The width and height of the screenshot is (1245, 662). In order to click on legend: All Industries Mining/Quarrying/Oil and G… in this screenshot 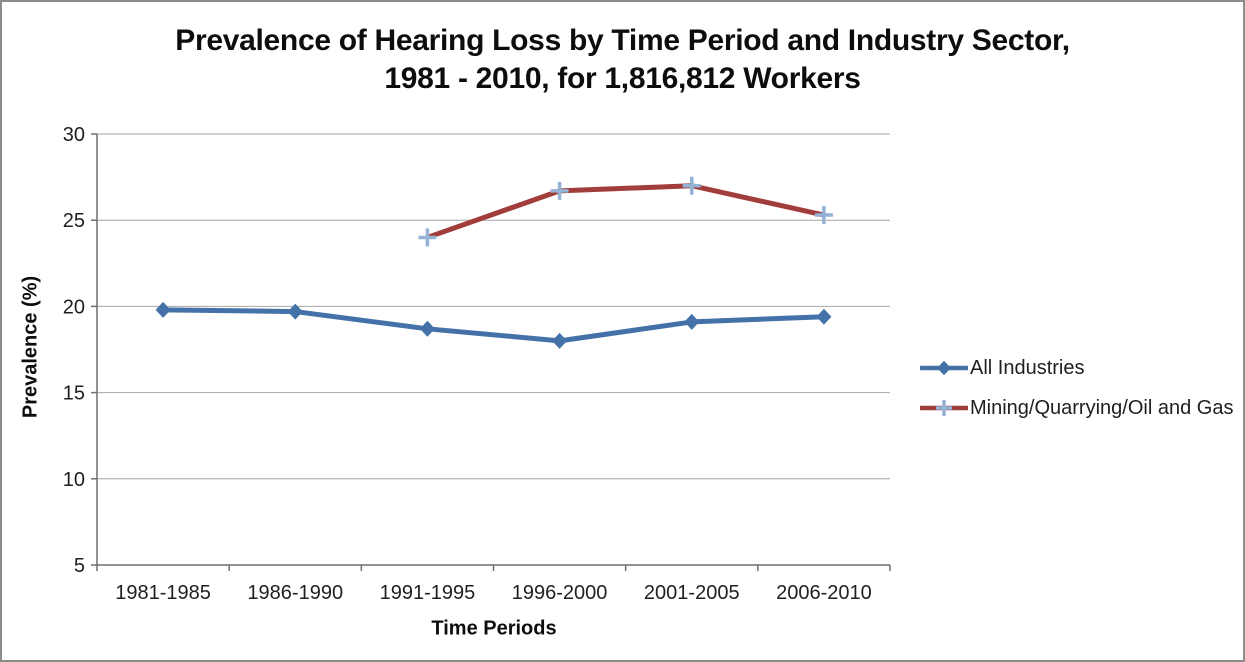, I will do `click(1076, 388)`.